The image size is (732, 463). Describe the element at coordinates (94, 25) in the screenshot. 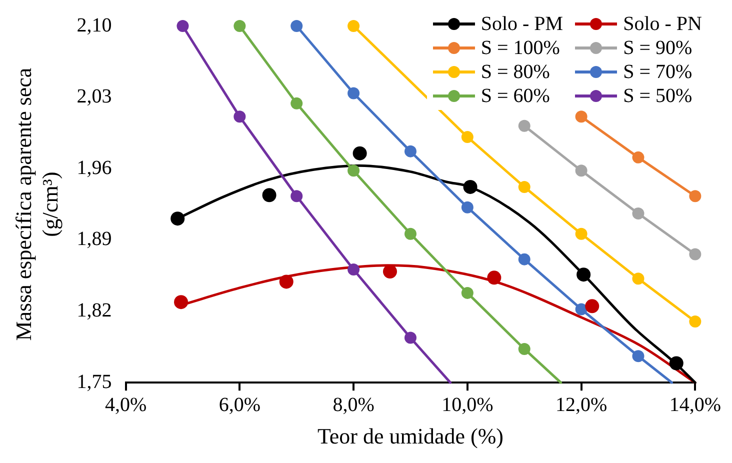

I see `y-tick-label: 2,10` at that location.